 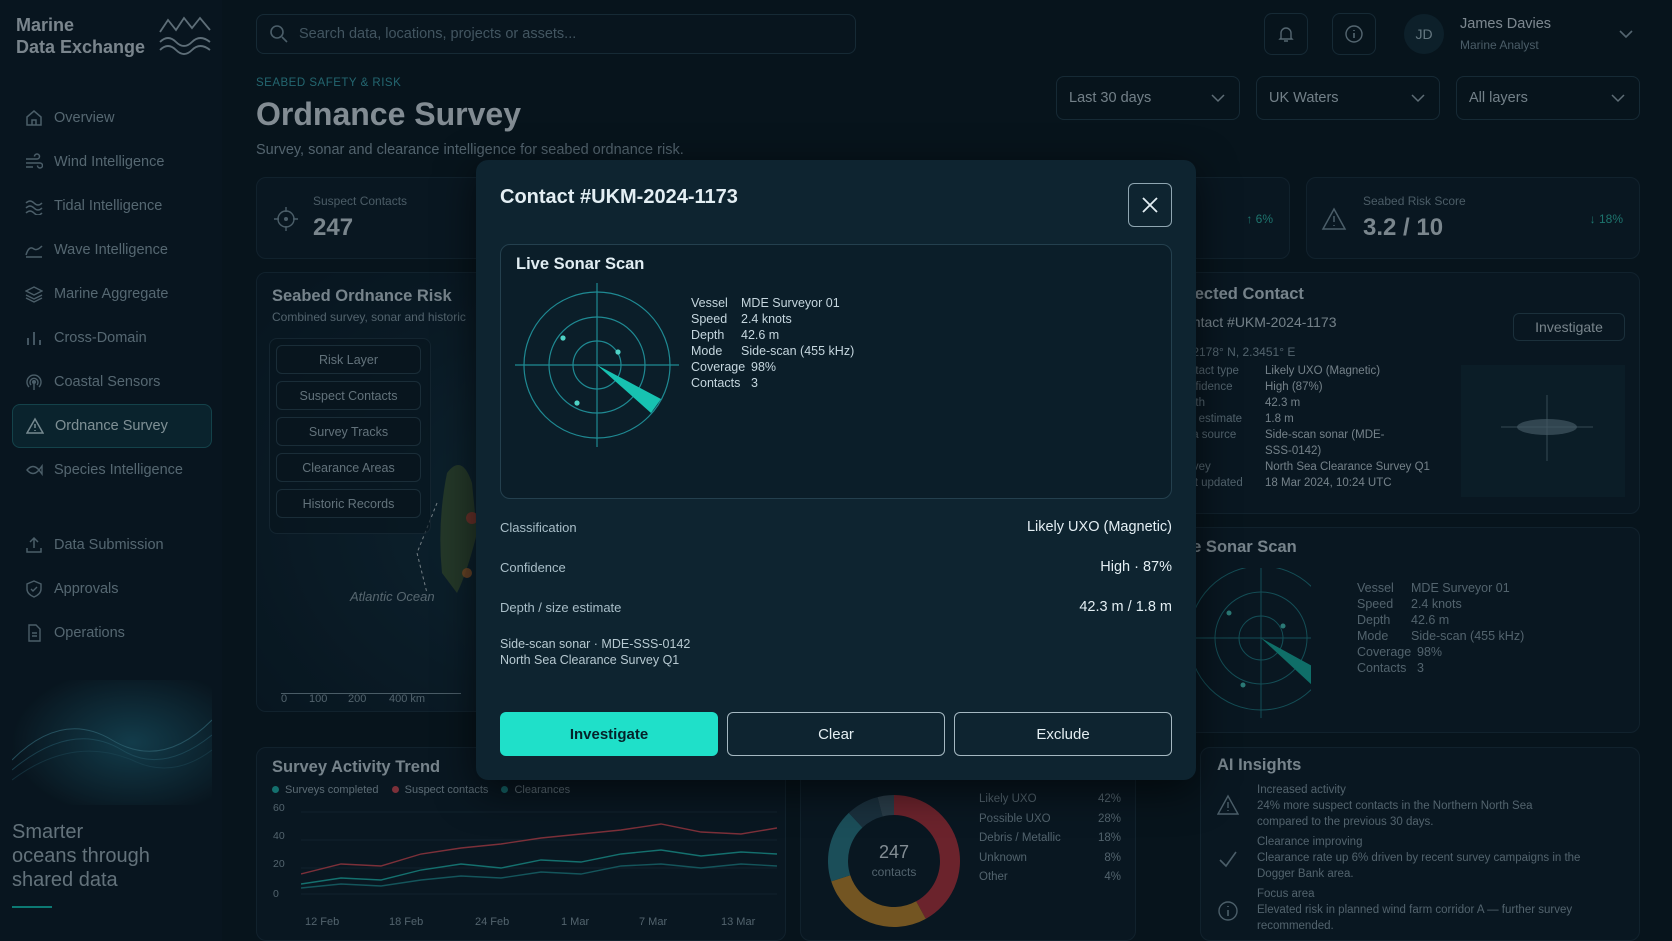 I want to click on sidebar-item-coastal-sensors: Coastal Sensors, so click(x=112, y=382).